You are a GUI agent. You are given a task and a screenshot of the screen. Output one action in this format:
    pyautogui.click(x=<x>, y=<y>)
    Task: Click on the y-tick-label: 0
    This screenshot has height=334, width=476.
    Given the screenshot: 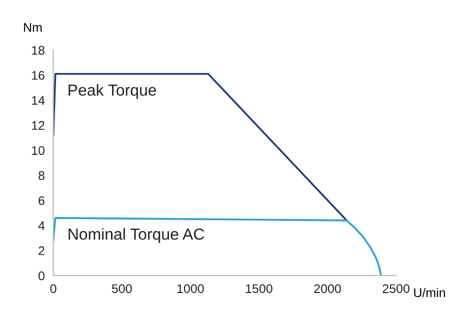 What is the action you would take?
    pyautogui.click(x=41, y=275)
    